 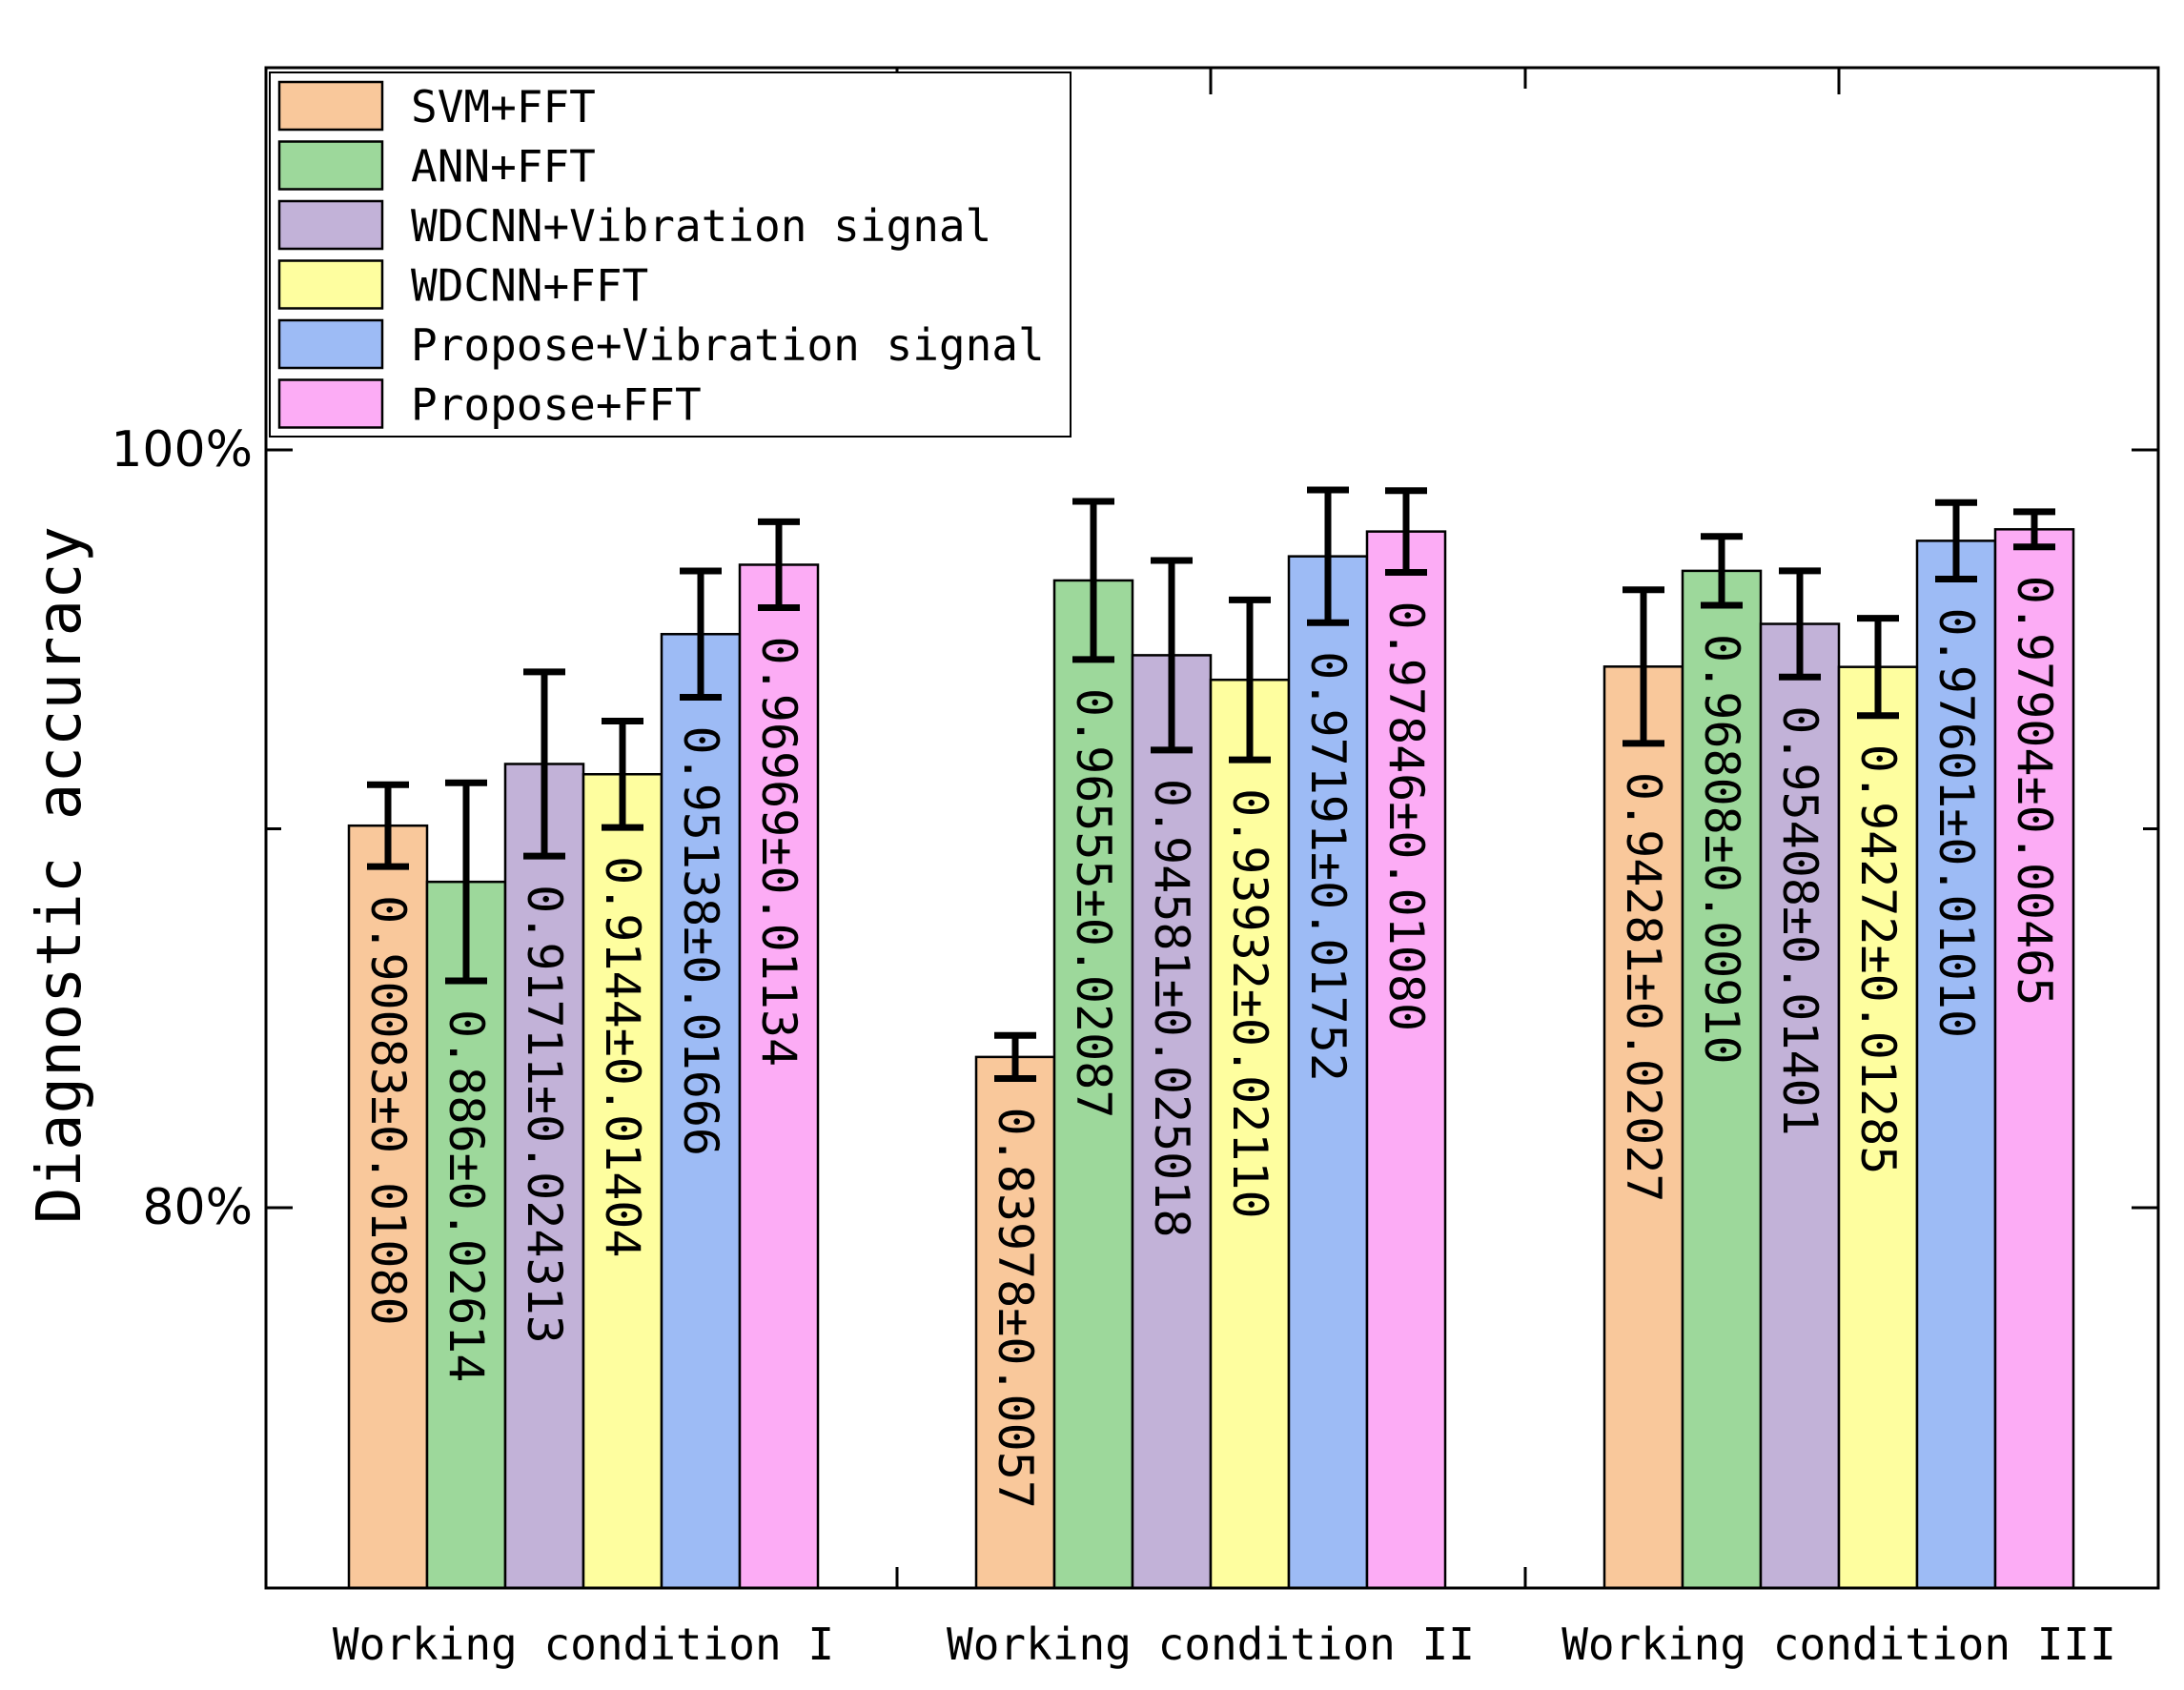 I want to click on y-tick-label: 100%, so click(x=182, y=449).